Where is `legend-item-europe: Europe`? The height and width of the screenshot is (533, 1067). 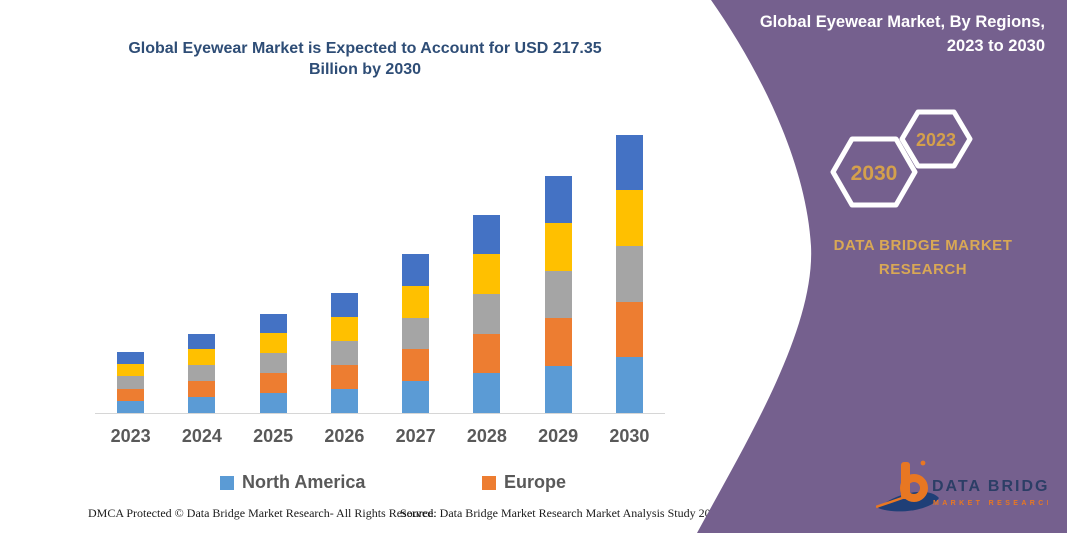
legend-item-europe: Europe is located at coordinates (524, 482).